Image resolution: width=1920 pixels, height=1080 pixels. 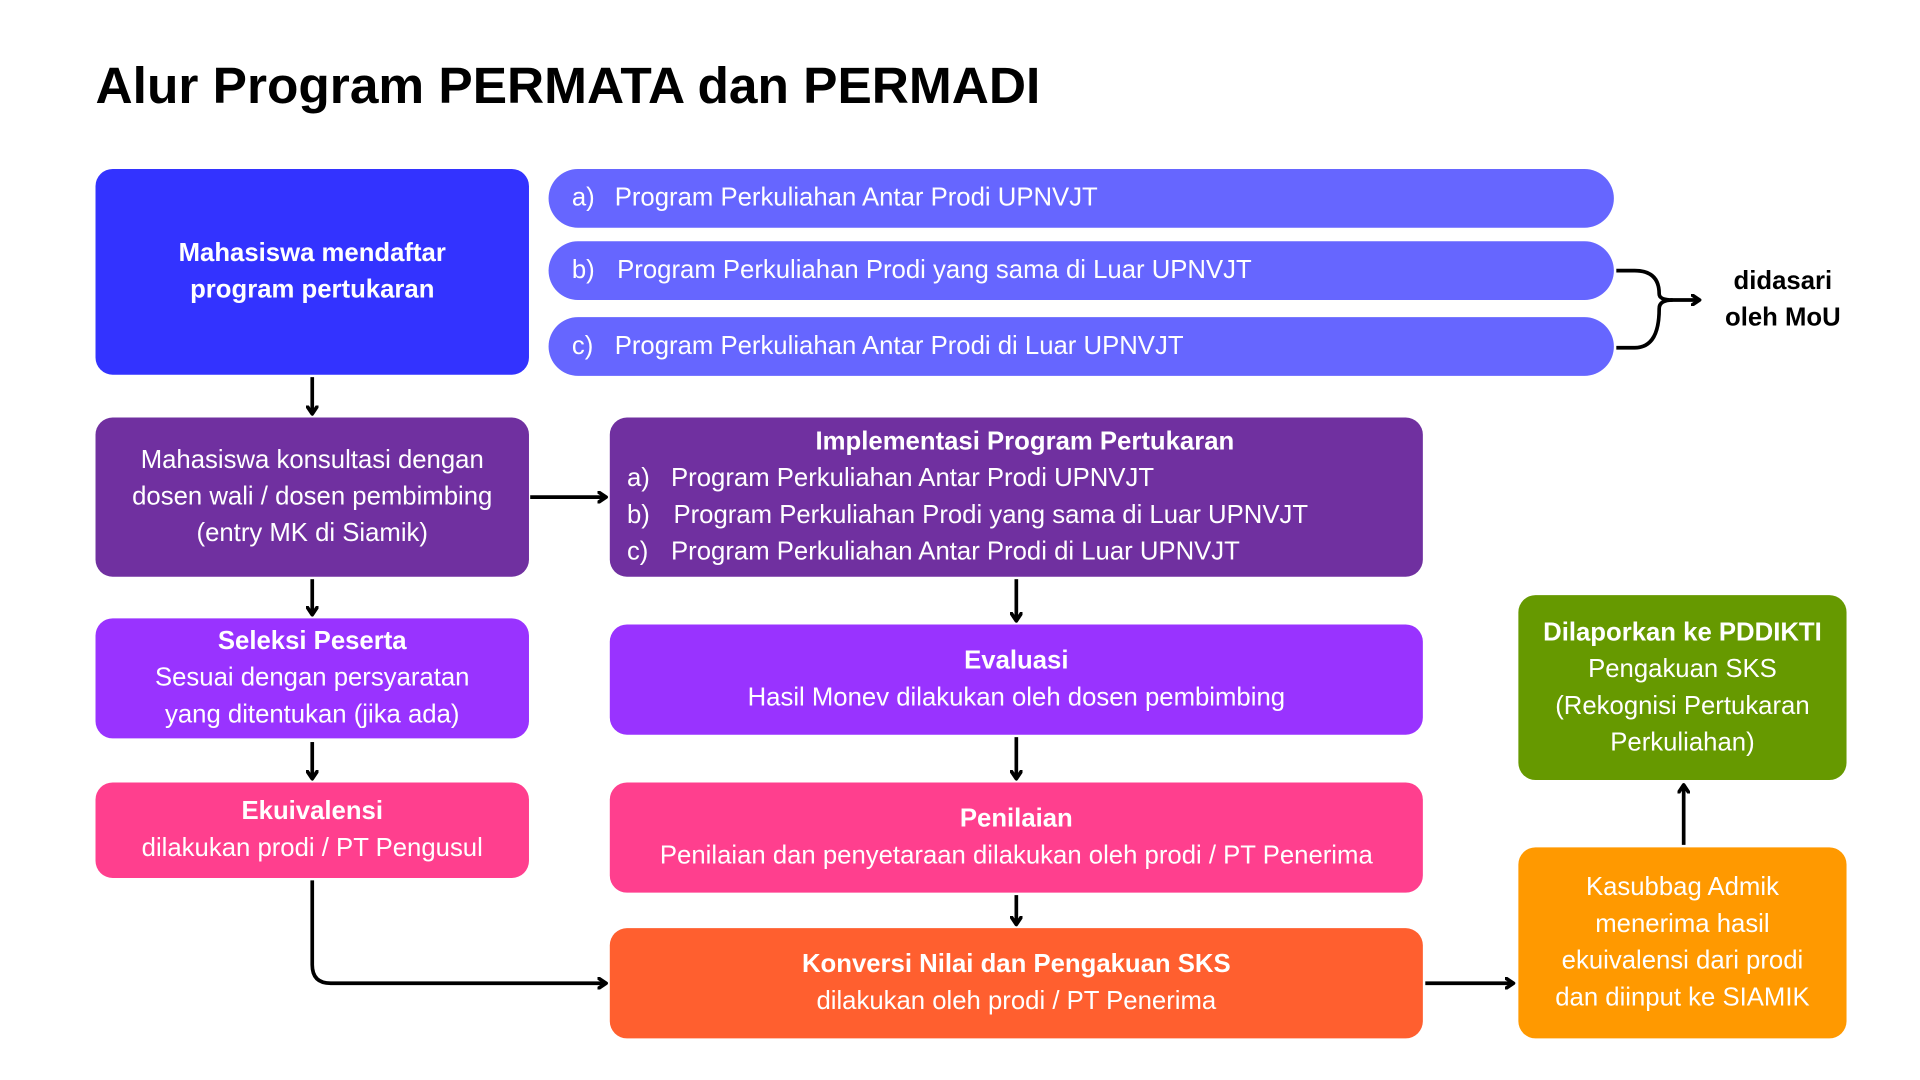 What do you see at coordinates (1016, 660) in the screenshot?
I see `step-title: Evaluasi` at bounding box center [1016, 660].